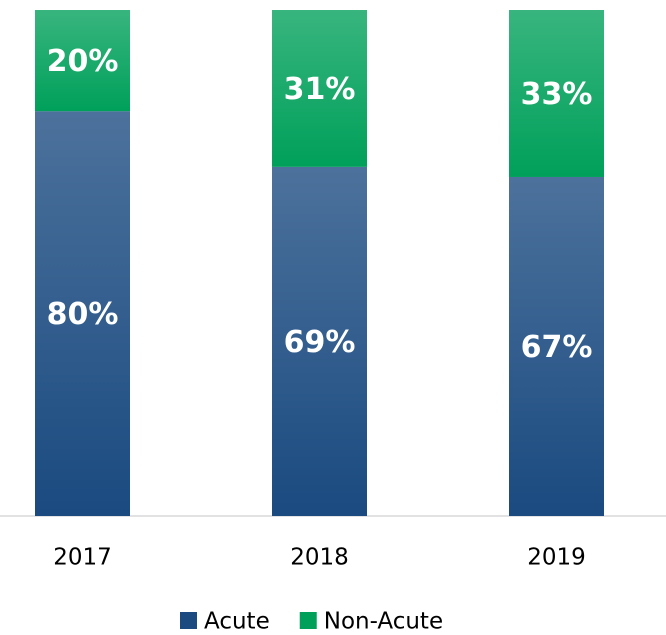 The height and width of the screenshot is (635, 666). What do you see at coordinates (383, 622) in the screenshot?
I see `legend-label: Non-Acute` at bounding box center [383, 622].